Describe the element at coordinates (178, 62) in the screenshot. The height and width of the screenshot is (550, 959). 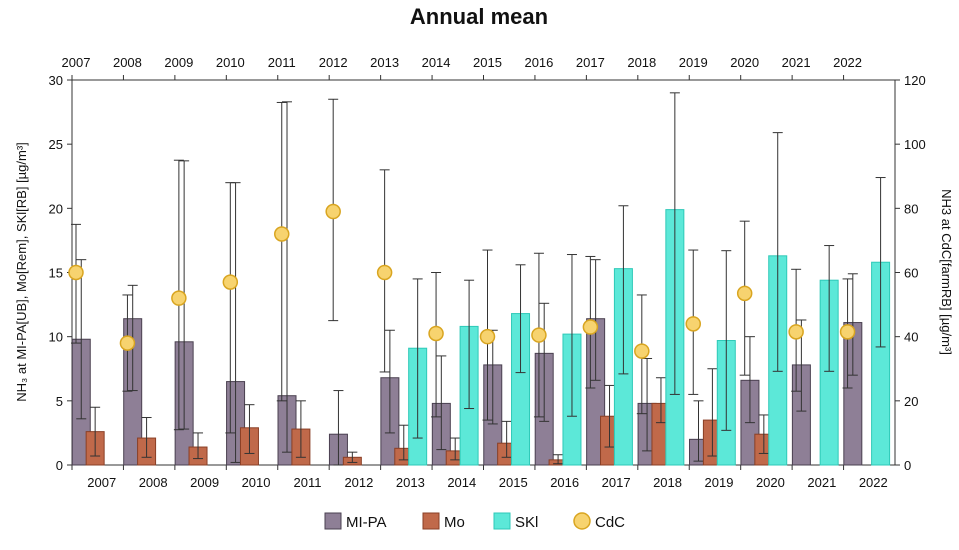
I see `x-tick-label-top: 2009` at that location.